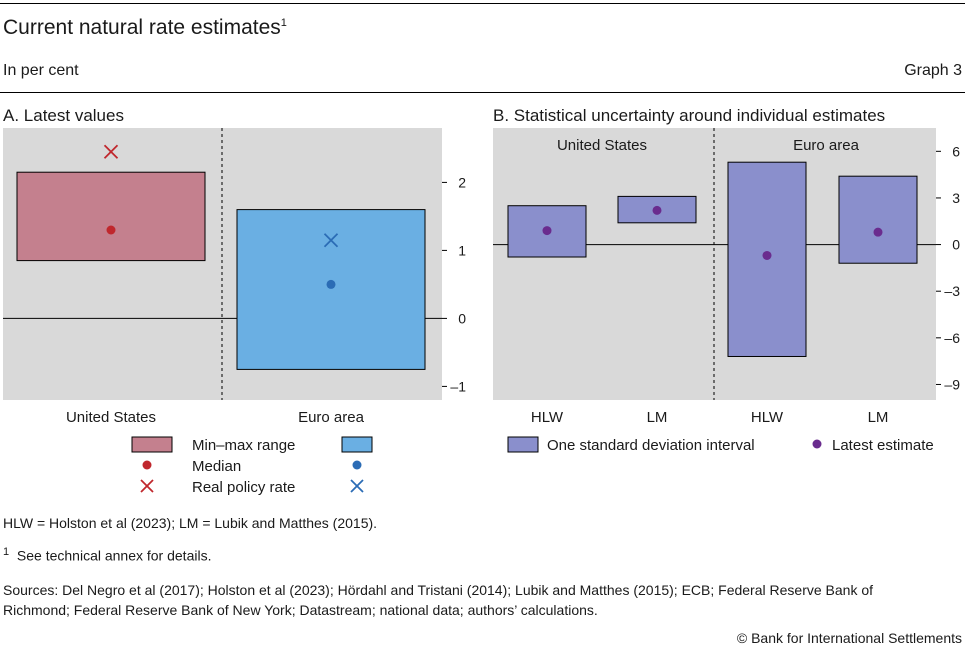 The image size is (965, 657). Describe the element at coordinates (462, 250) in the screenshot. I see `panel-a-ytick-label: 1` at that location.